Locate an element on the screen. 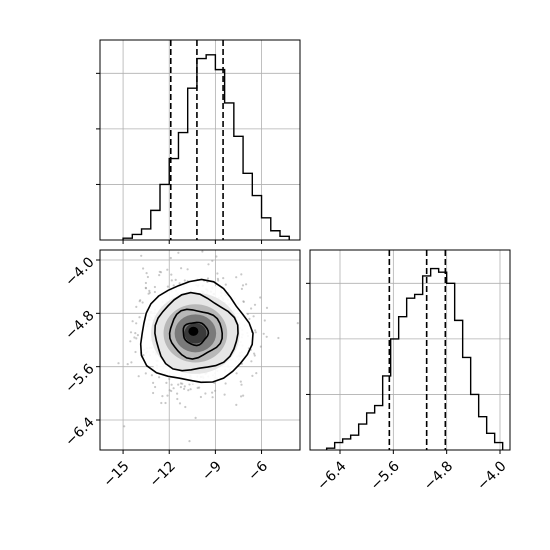 The image size is (550, 550). density-peak is located at coordinates (193, 331).